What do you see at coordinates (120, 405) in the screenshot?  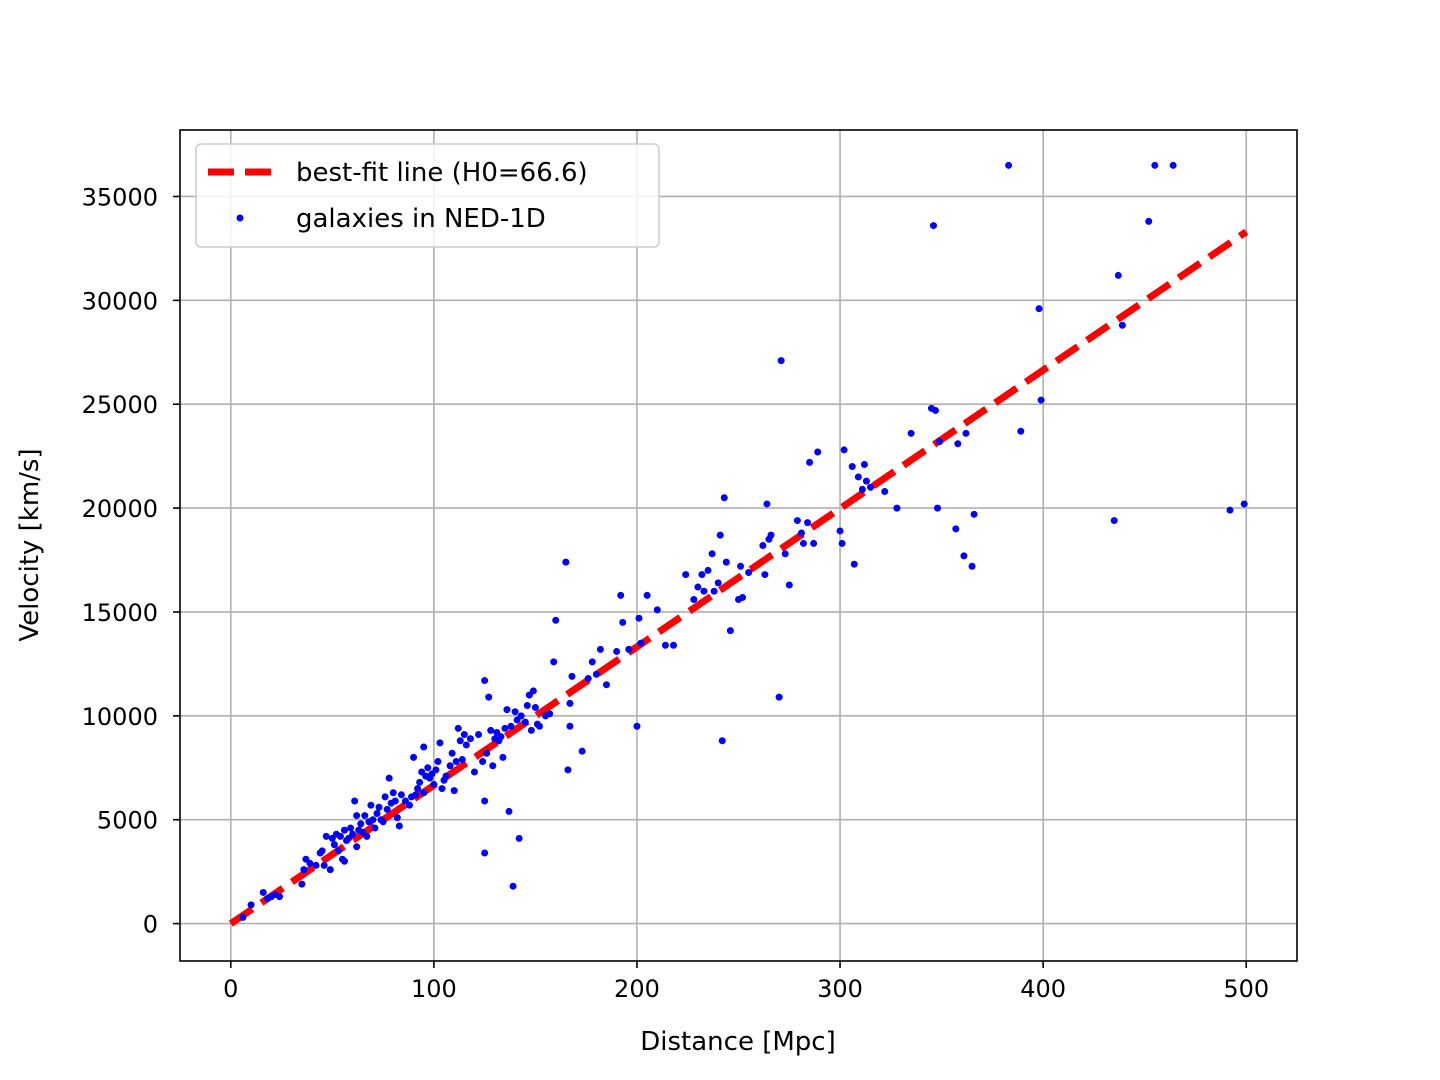 I see `y-tick-label: 25000` at bounding box center [120, 405].